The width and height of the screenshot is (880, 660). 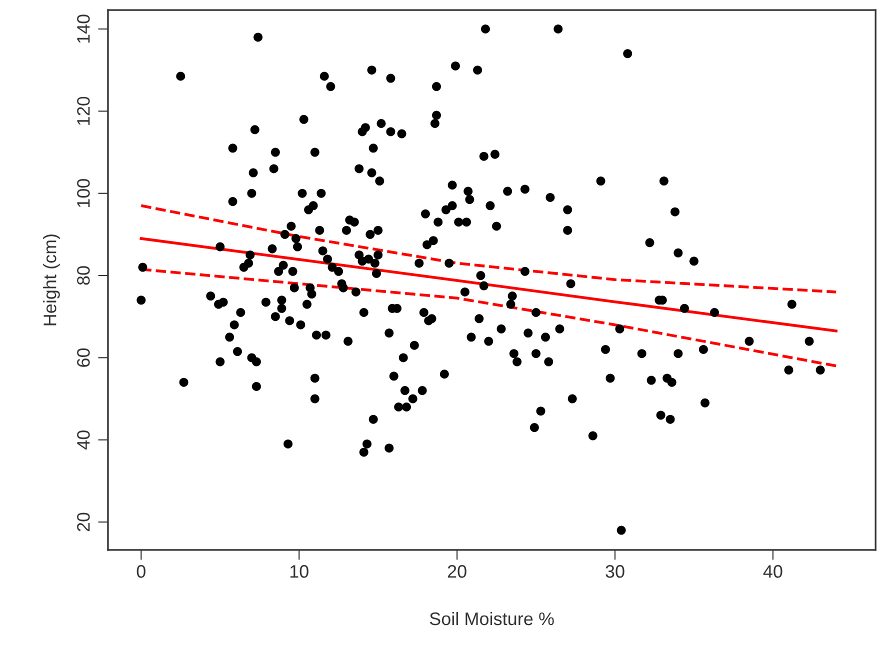 What do you see at coordinates (83, 110) in the screenshot?
I see `y-tick-label: 120` at bounding box center [83, 110].